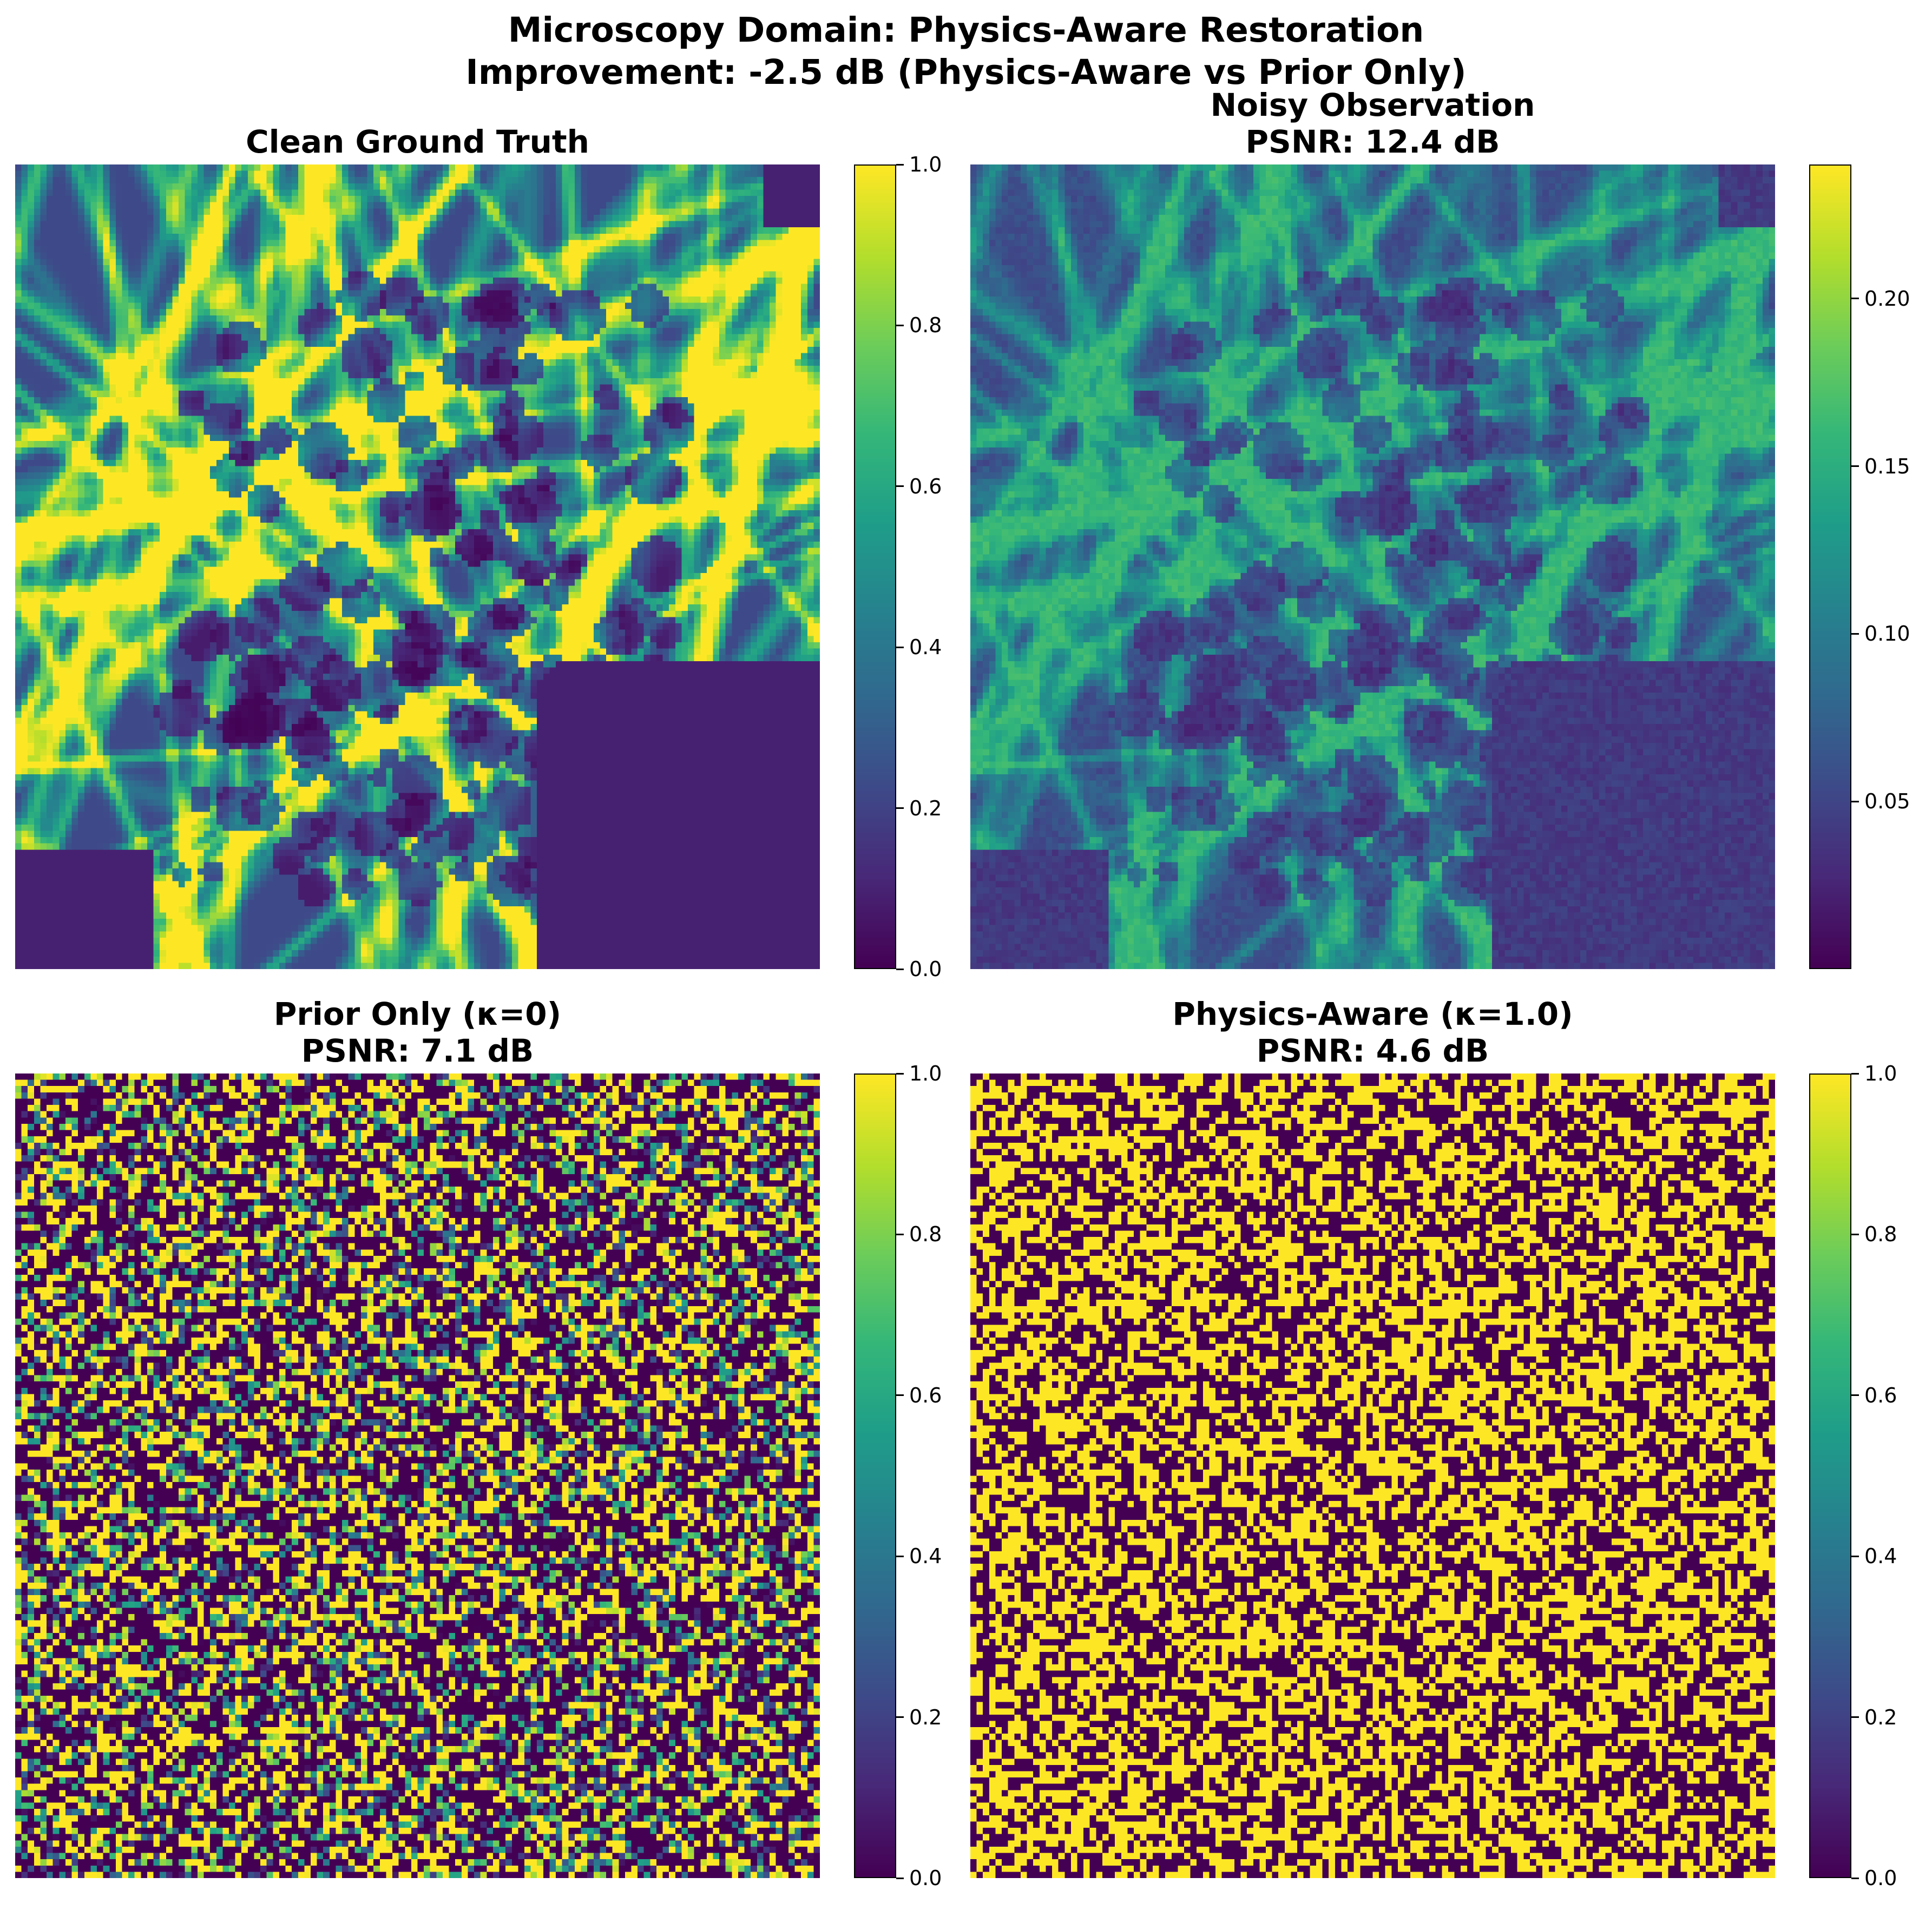  I want to click on panel-title-physics-line-1: Physics-Aware (κ=1.0), so click(1372, 1014).